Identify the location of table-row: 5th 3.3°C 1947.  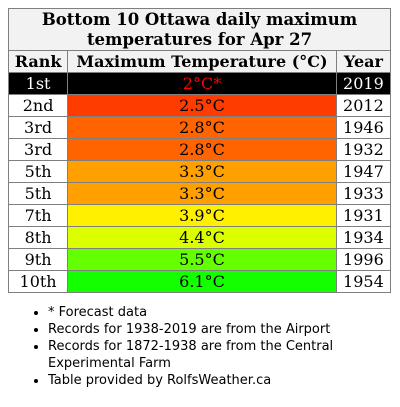
(199, 171).